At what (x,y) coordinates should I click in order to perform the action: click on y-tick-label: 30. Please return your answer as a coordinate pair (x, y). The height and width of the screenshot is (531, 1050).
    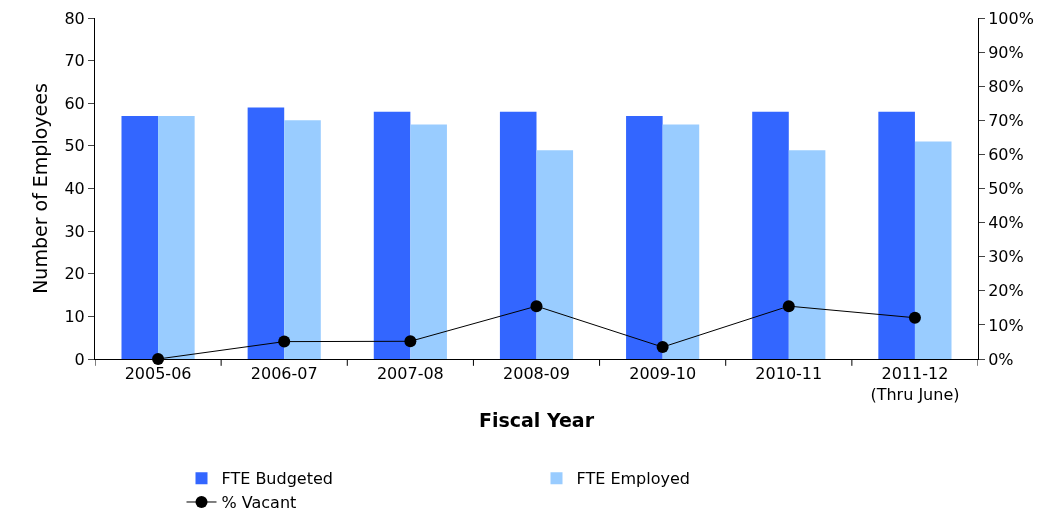
    Looking at the image, I should click on (74, 231).